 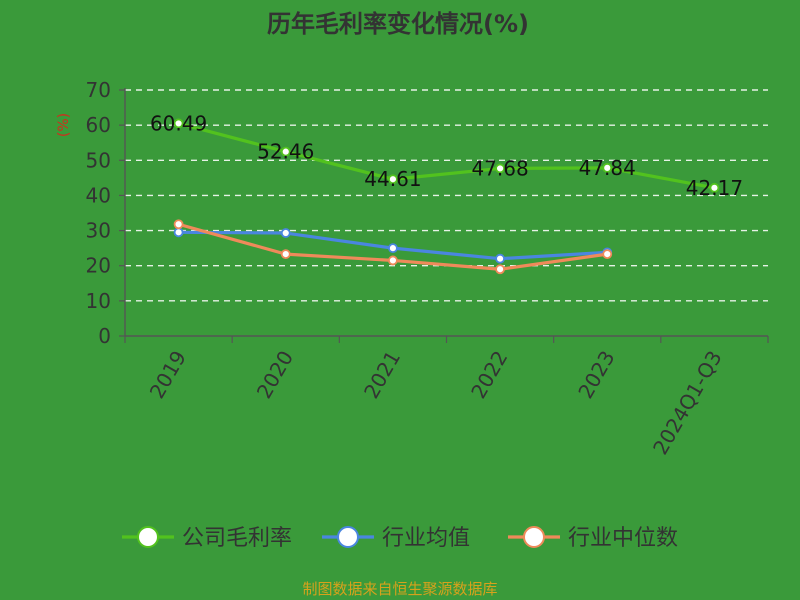 I want to click on x-tick-label: 2023, so click(x=596, y=375).